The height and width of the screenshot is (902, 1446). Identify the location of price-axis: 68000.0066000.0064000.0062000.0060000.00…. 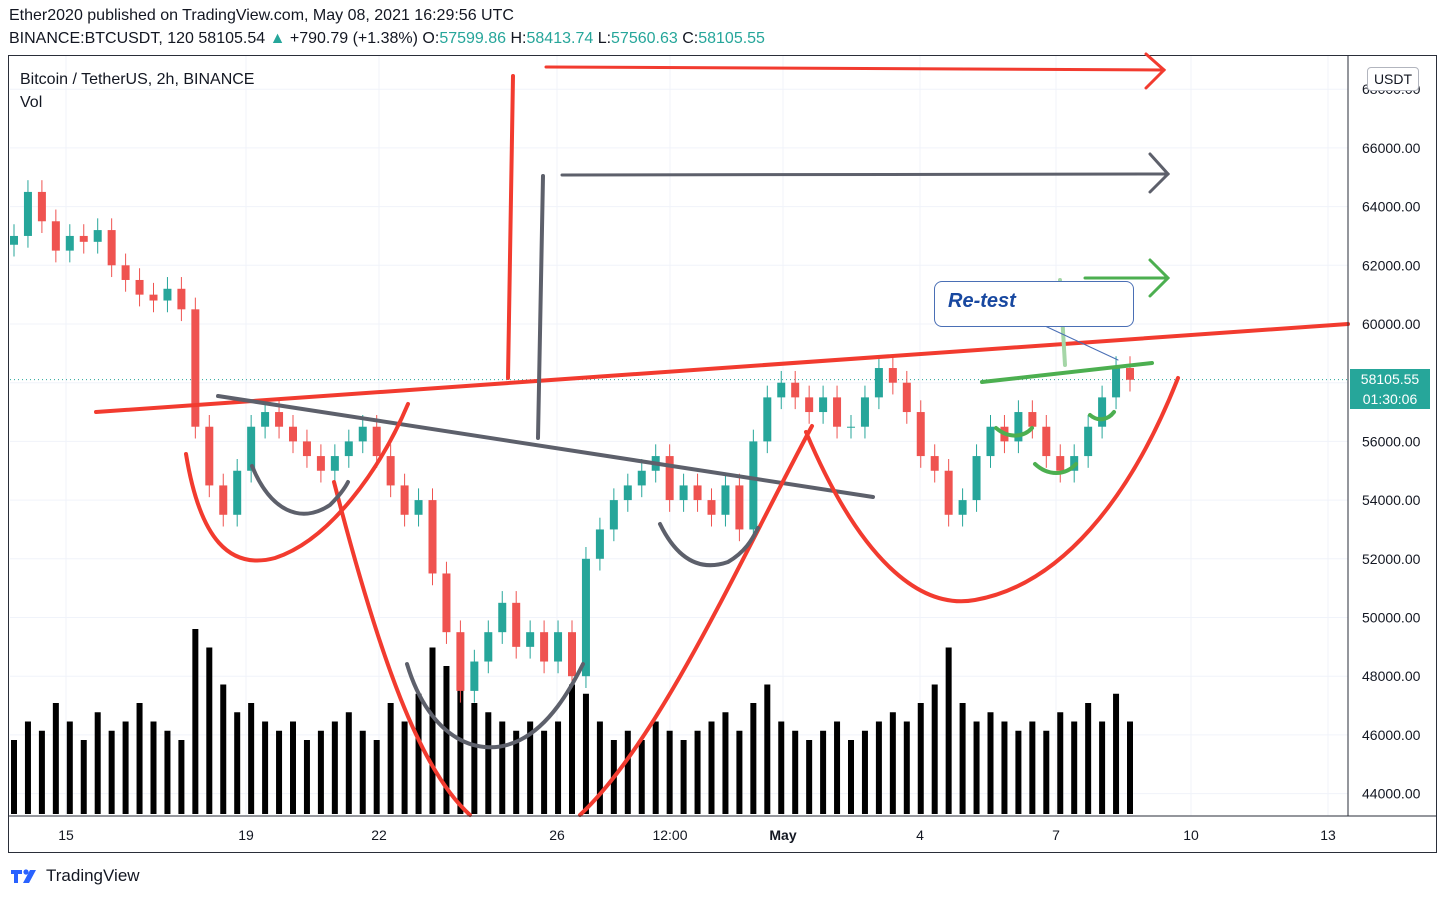
(1384, 436).